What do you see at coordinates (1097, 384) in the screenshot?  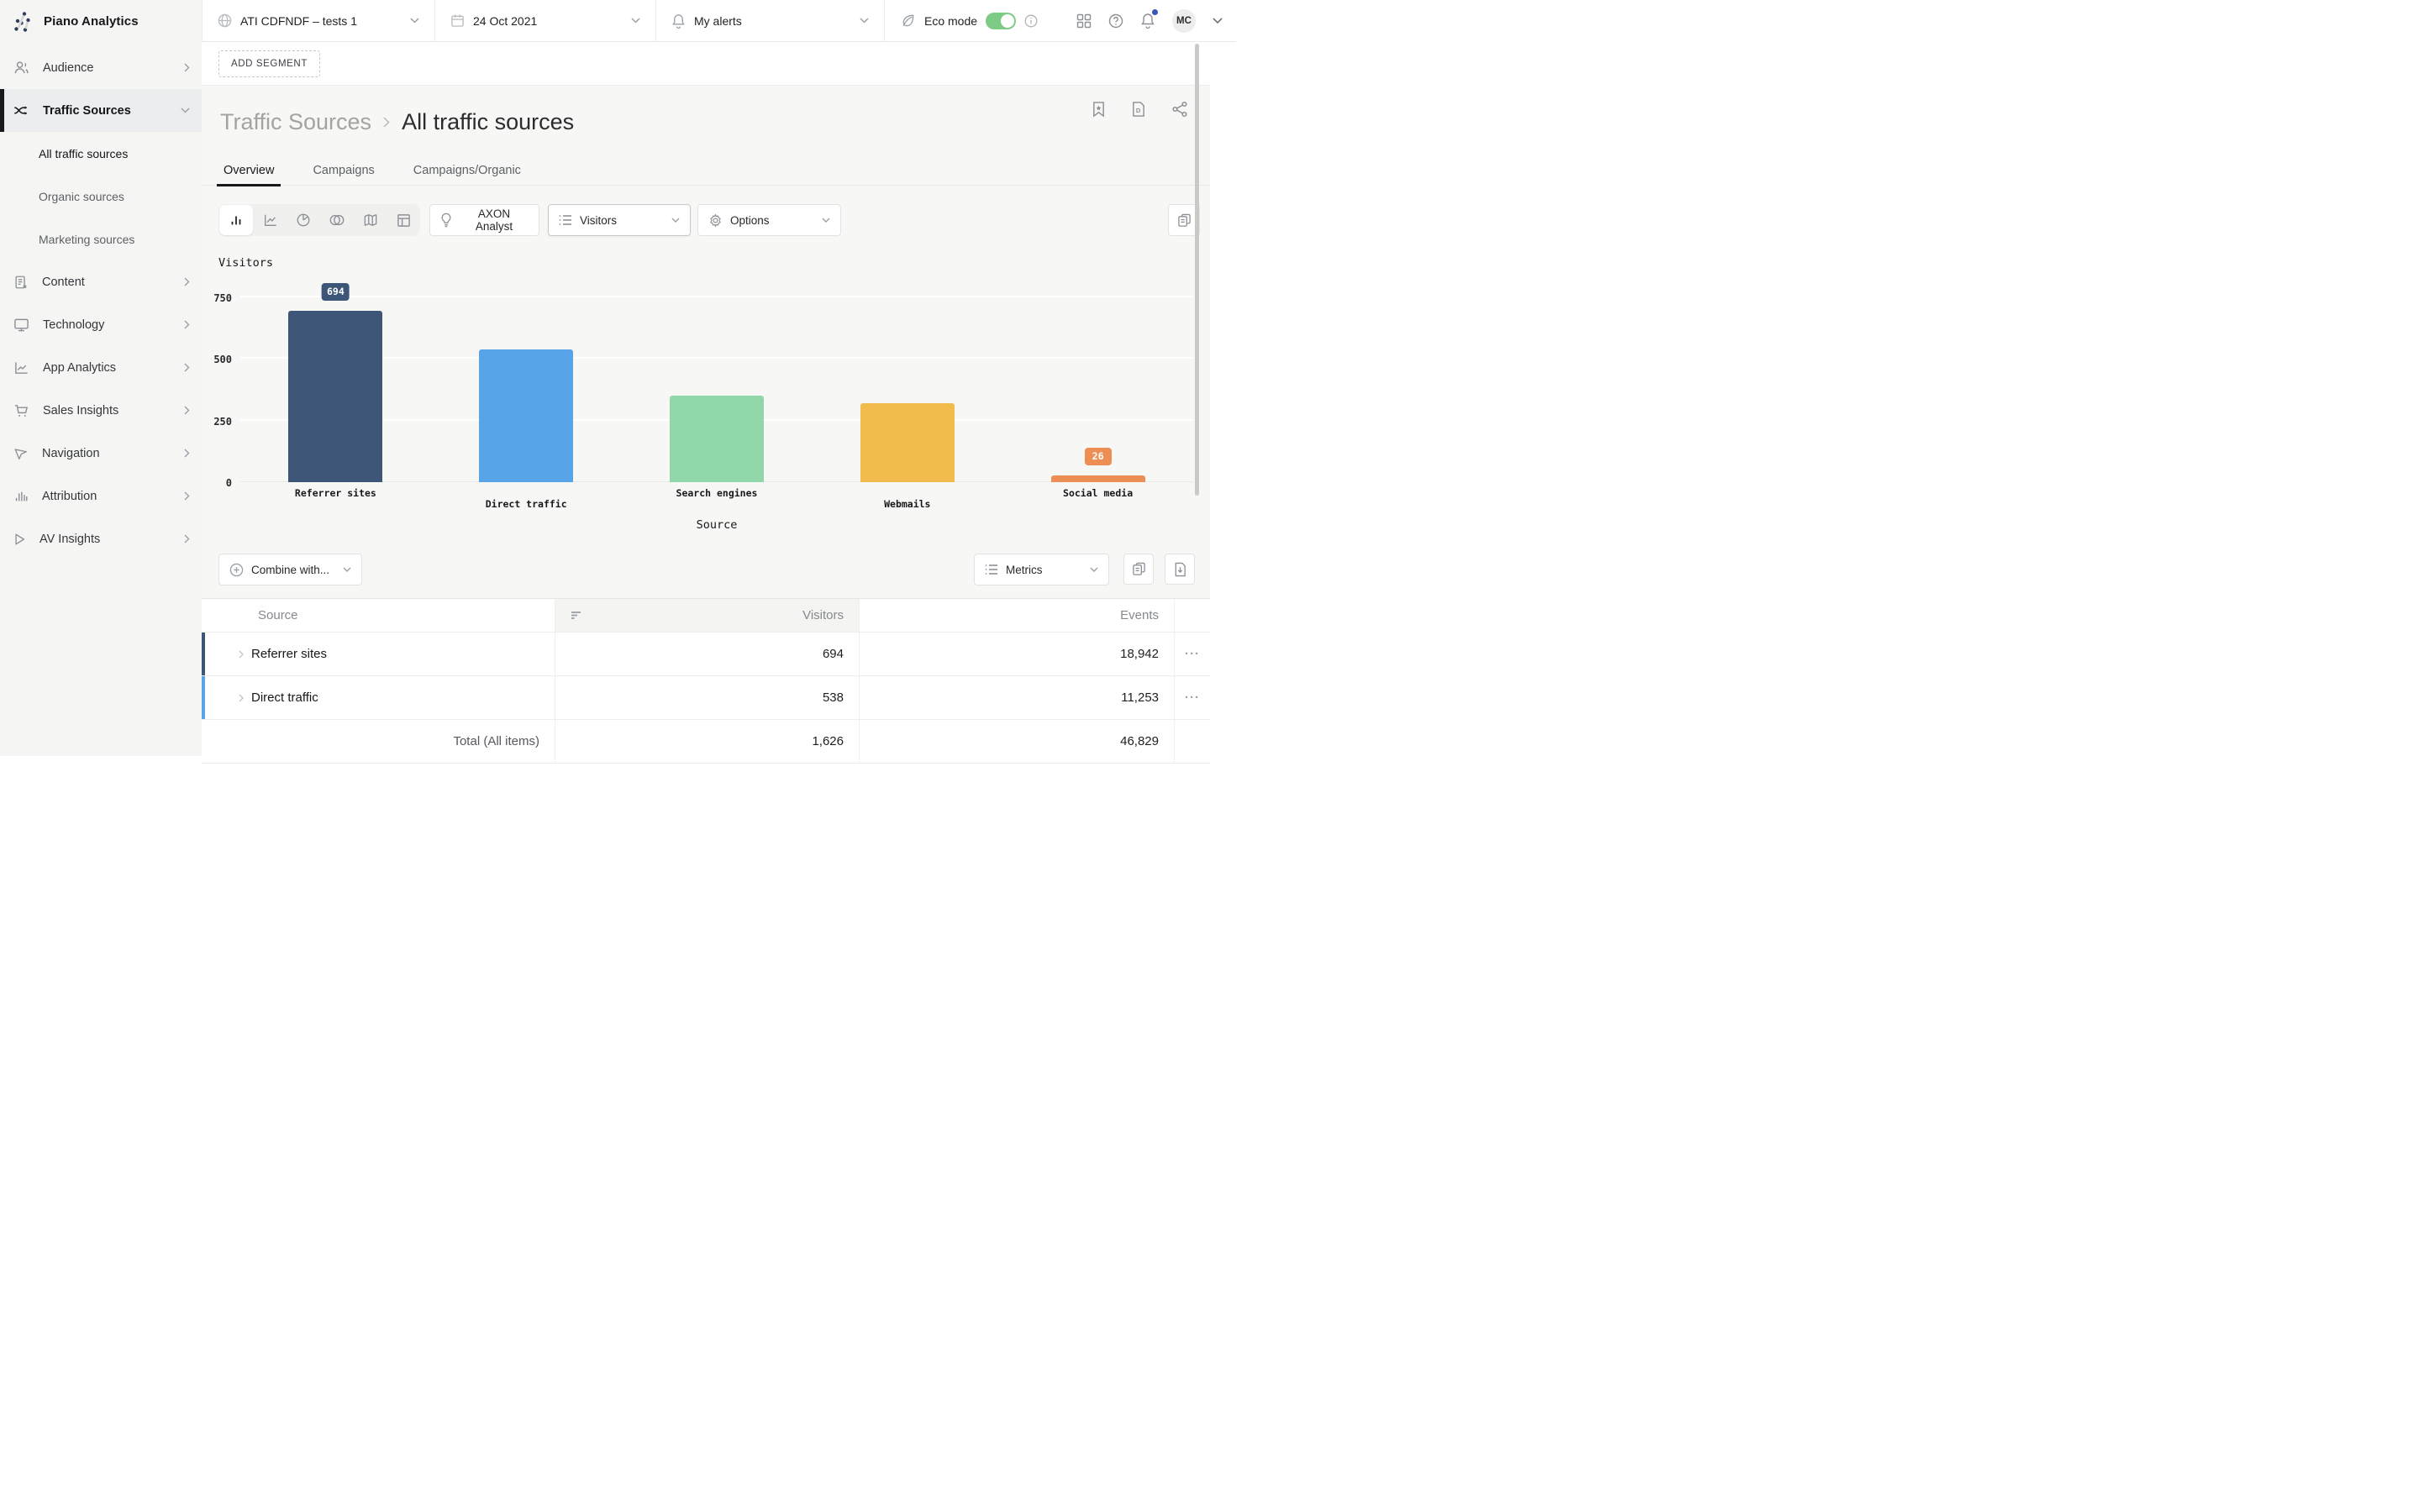 I see `bar-slot-social-media: 26` at bounding box center [1097, 384].